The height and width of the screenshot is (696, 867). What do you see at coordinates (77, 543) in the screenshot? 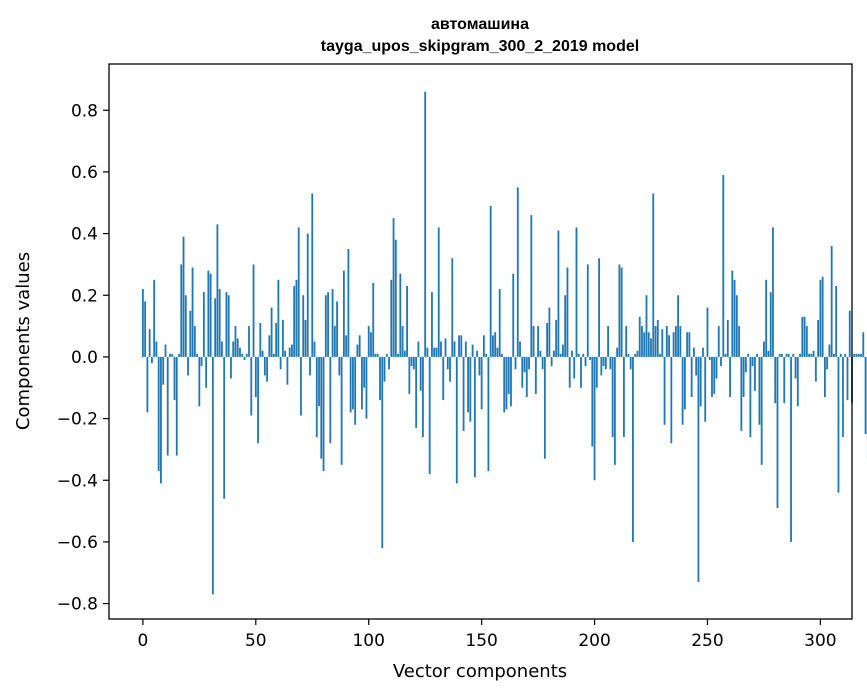
I see `y-tick-label: −0.6` at bounding box center [77, 543].